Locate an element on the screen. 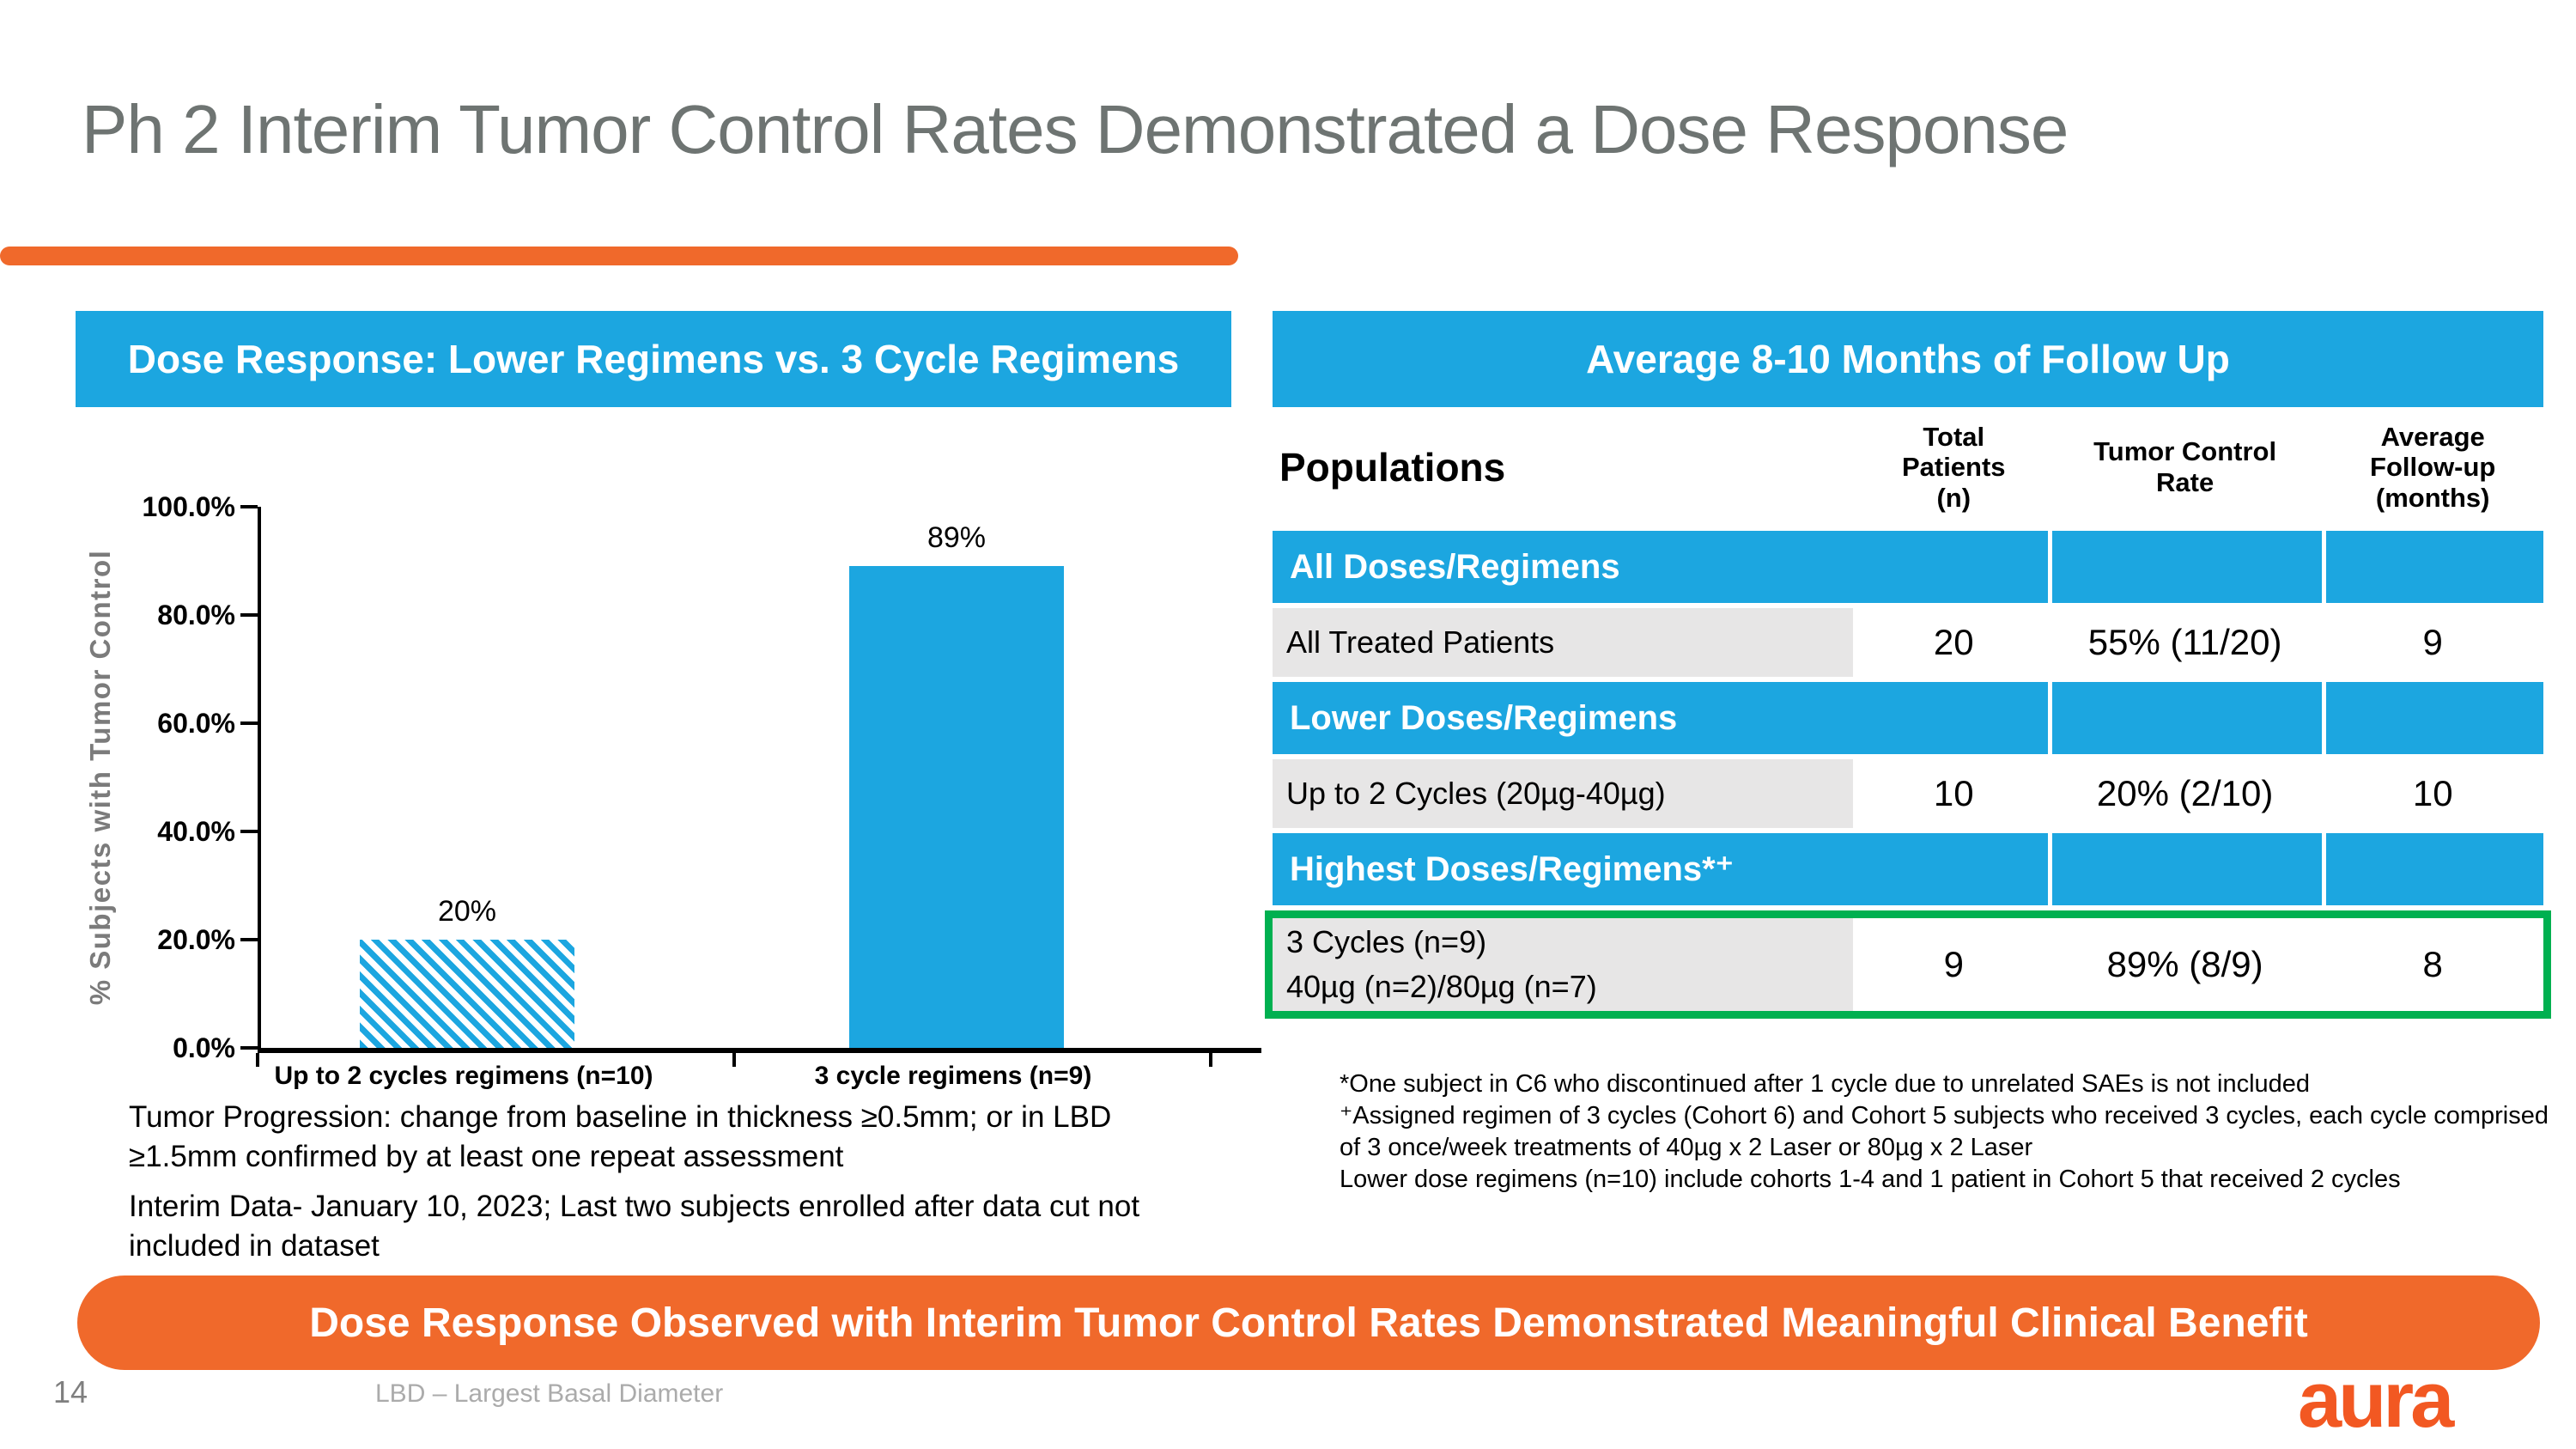 This screenshot has height=1449, width=2576. y-tick-label: 20.0% is located at coordinates (196, 939).